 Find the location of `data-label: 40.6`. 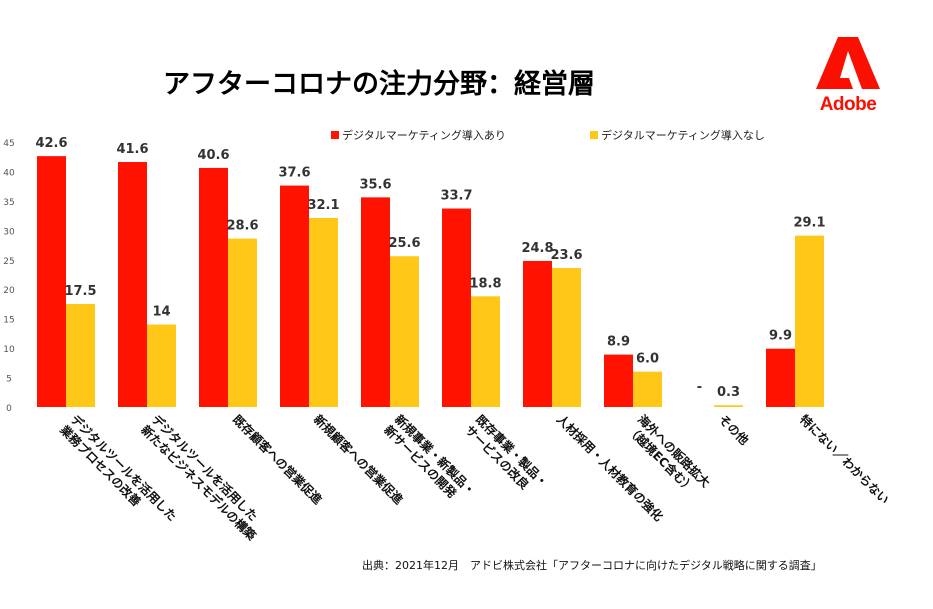

data-label: 40.6 is located at coordinates (213, 155).